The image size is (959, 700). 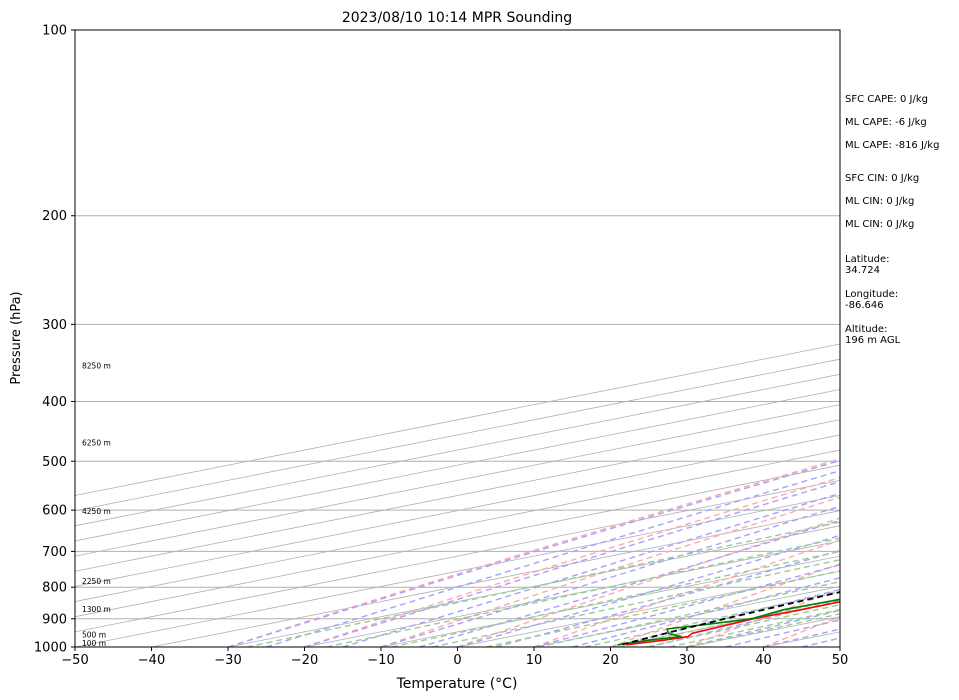 I want to click on x-tick-label: −40, so click(x=151, y=660).